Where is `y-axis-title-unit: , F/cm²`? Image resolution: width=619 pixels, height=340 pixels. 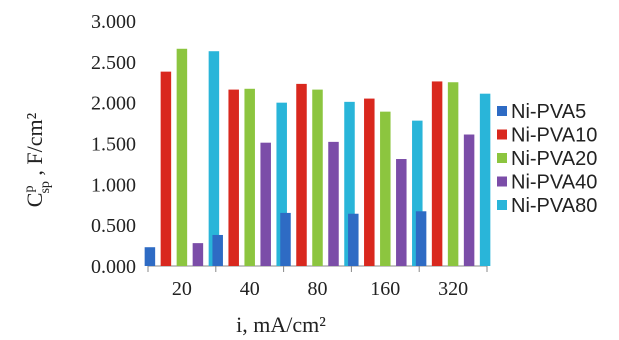 y-axis-title-unit: , F/cm² is located at coordinates (34, 146).